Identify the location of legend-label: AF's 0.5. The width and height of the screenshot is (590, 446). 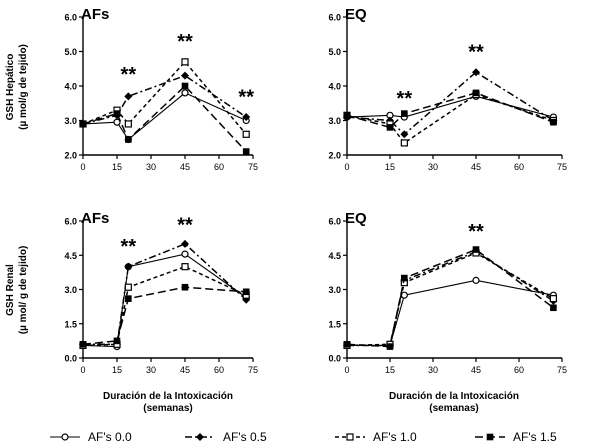
(245, 437).